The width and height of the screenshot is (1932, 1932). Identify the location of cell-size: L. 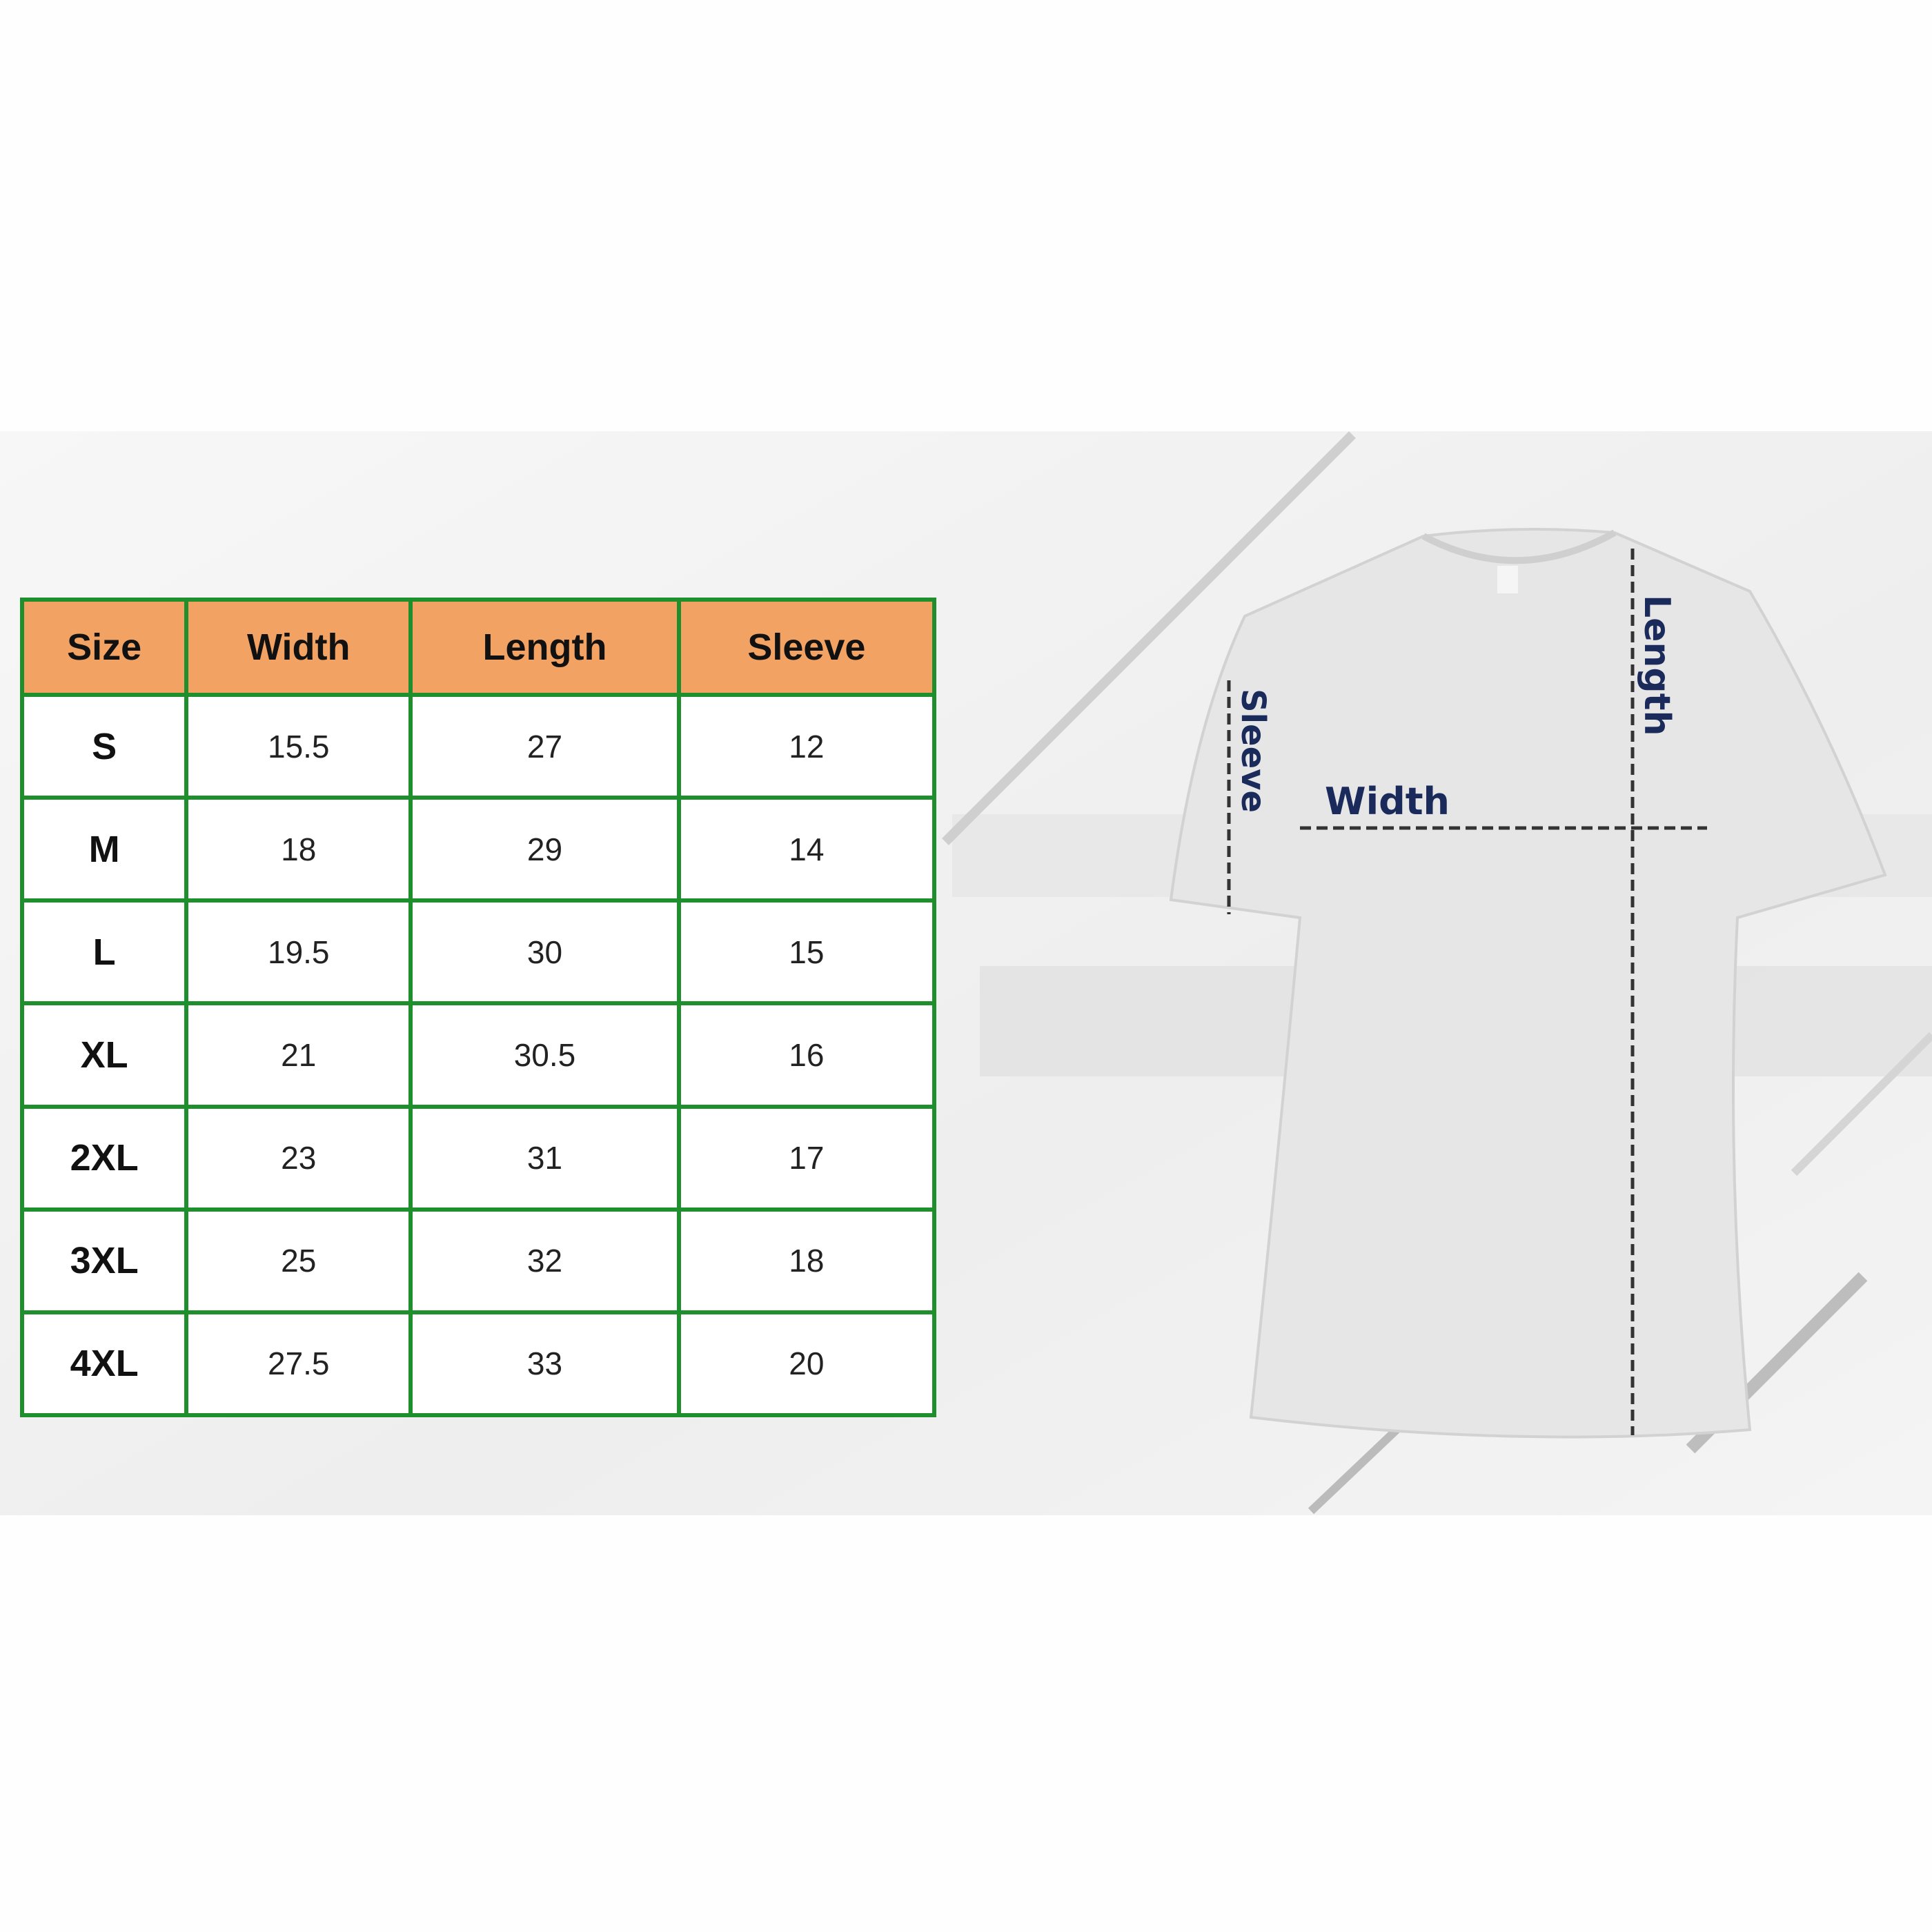
(104, 952).